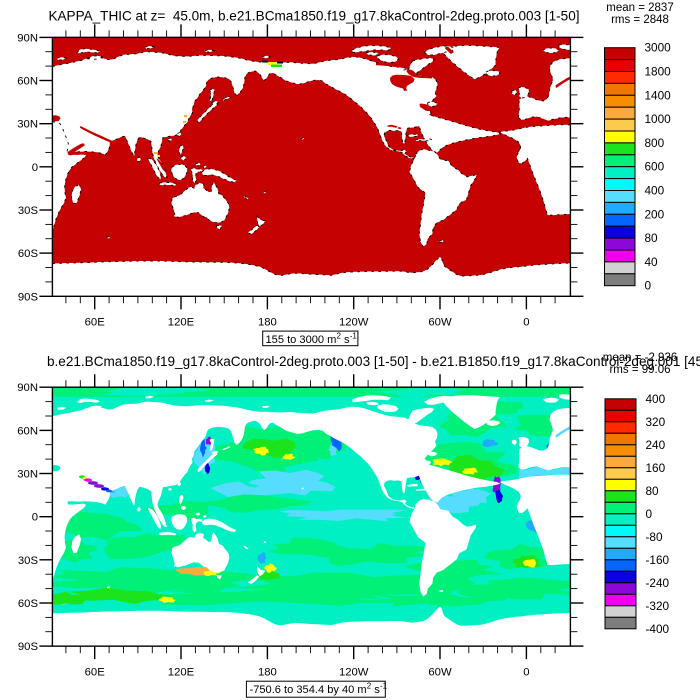 The image size is (700, 700). What do you see at coordinates (658, 560) in the screenshot?
I see `svg-text: -160` at bounding box center [658, 560].